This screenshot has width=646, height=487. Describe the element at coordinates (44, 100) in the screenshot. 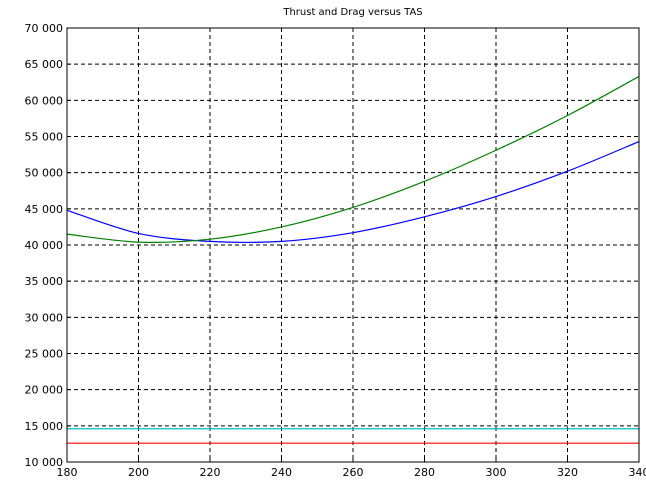

I see `y-tick-label: 60 000` at that location.